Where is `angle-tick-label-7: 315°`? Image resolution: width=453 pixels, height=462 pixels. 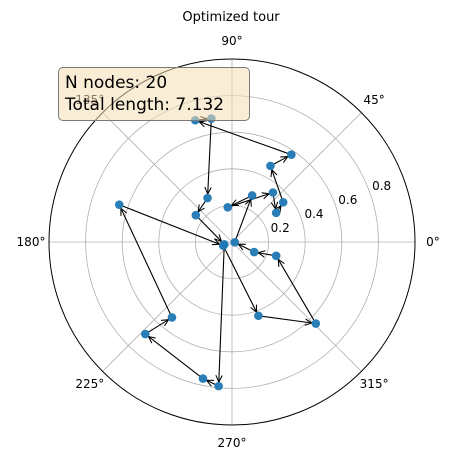 angle-tick-label-7: 315° is located at coordinates (374, 384).